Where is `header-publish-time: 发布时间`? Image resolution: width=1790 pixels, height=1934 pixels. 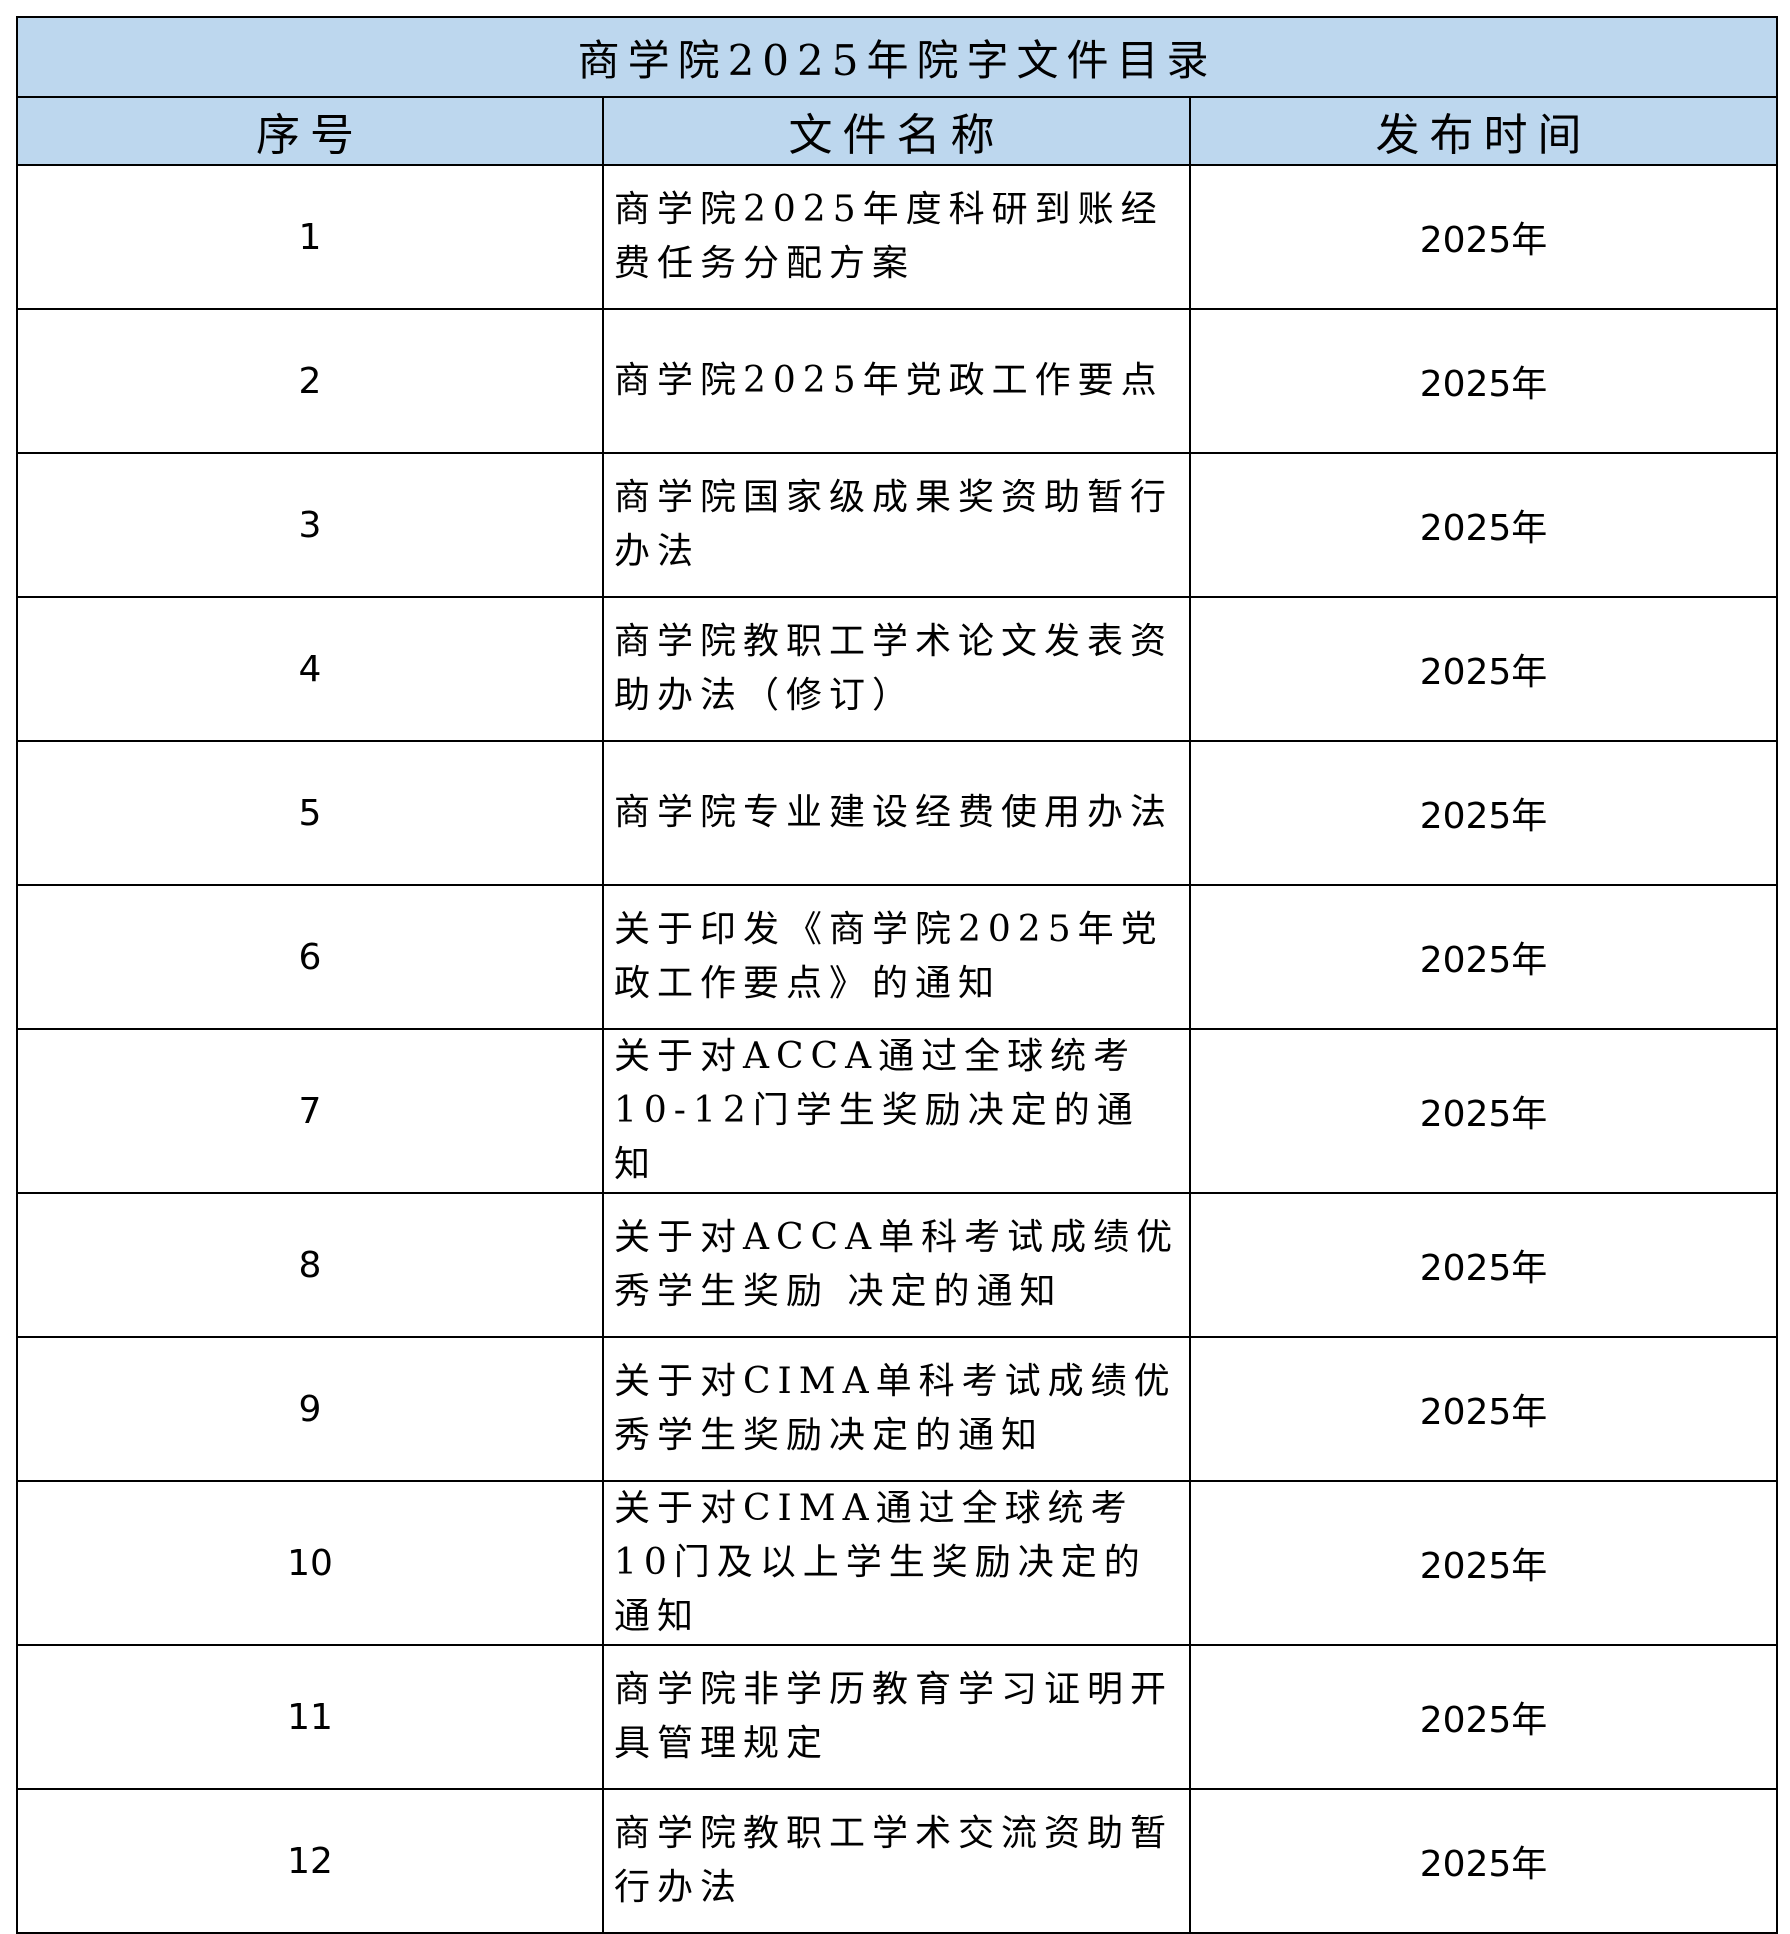 header-publish-time: 发布时间 is located at coordinates (1483, 131).